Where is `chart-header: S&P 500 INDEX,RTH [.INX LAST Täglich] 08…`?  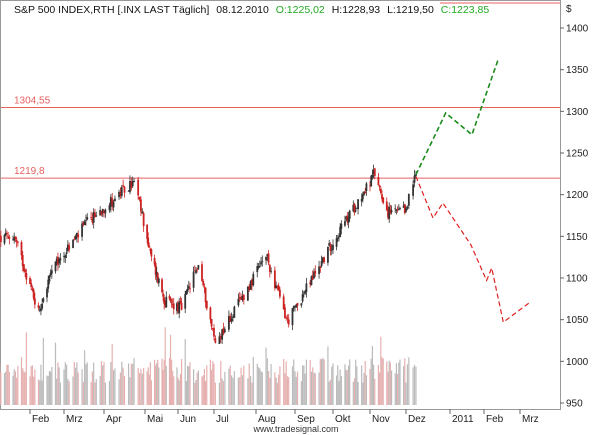 chart-header: S&P 500 INDEX,RTH [.INX LAST Täglich] 08… is located at coordinates (251, 10).